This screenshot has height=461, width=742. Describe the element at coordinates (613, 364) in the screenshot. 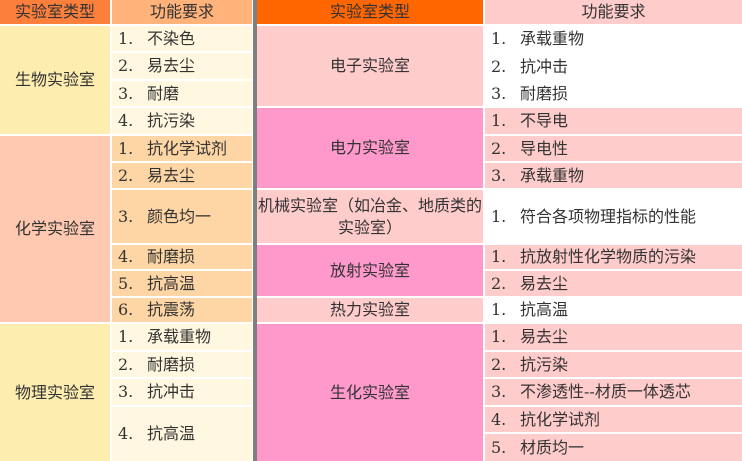

I see `list-item: 2. 抗污染` at that location.